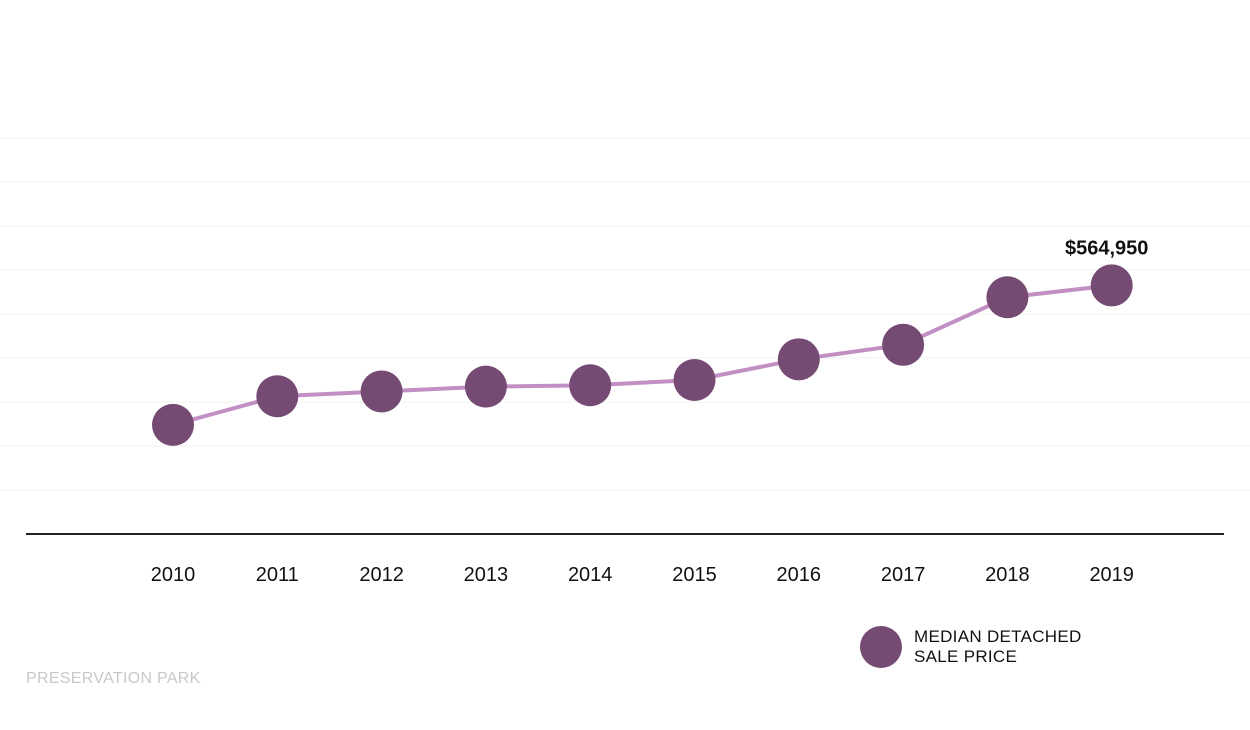  I want to click on legend-label: MEDIAN DETACHED SALE PRICE, so click(998, 647).